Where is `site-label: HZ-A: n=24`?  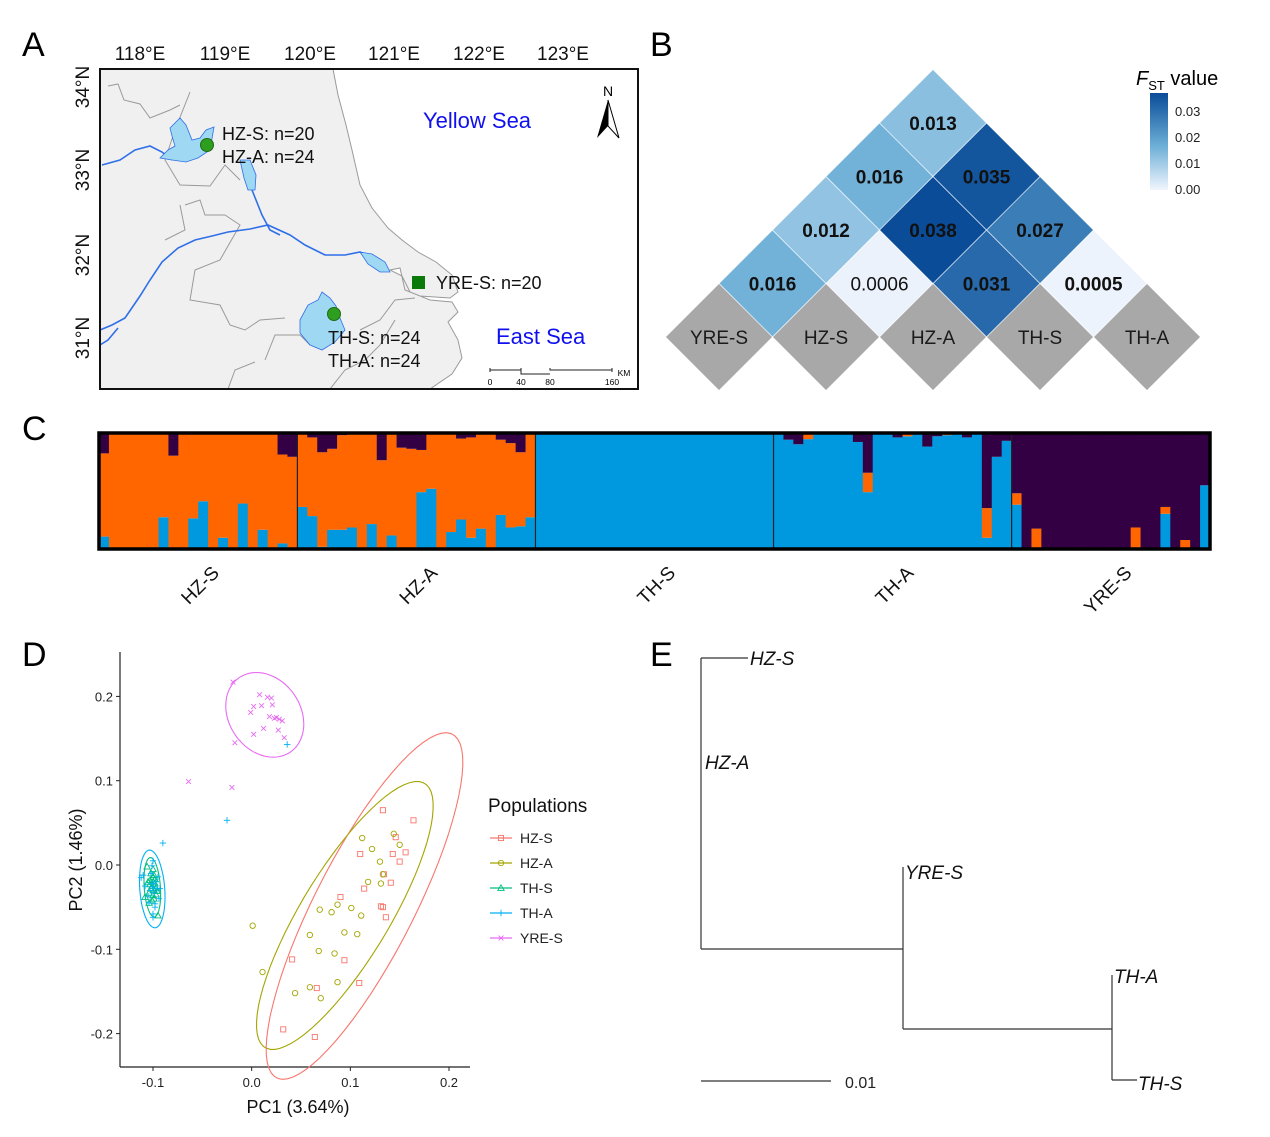 site-label: HZ-A: n=24 is located at coordinates (268, 157).